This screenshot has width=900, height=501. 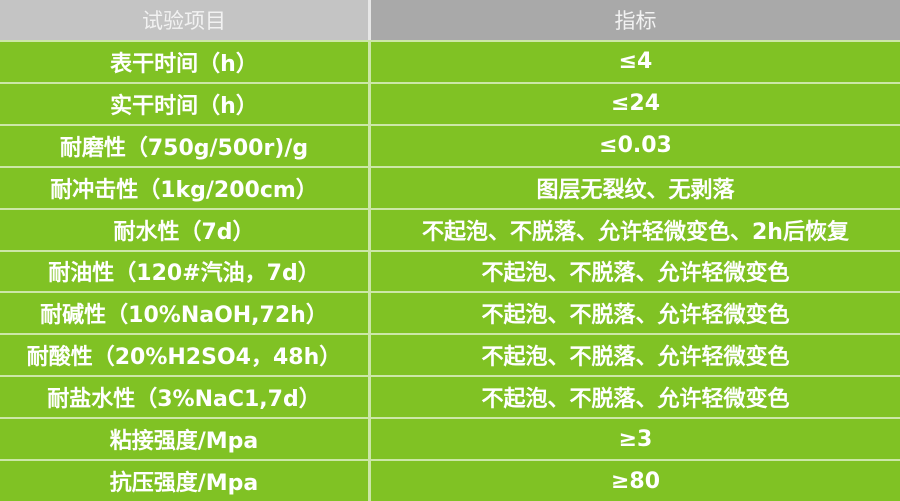 What do you see at coordinates (450, 438) in the screenshot?
I see `table-row: 粘接强度/Mpa ≥3` at bounding box center [450, 438].